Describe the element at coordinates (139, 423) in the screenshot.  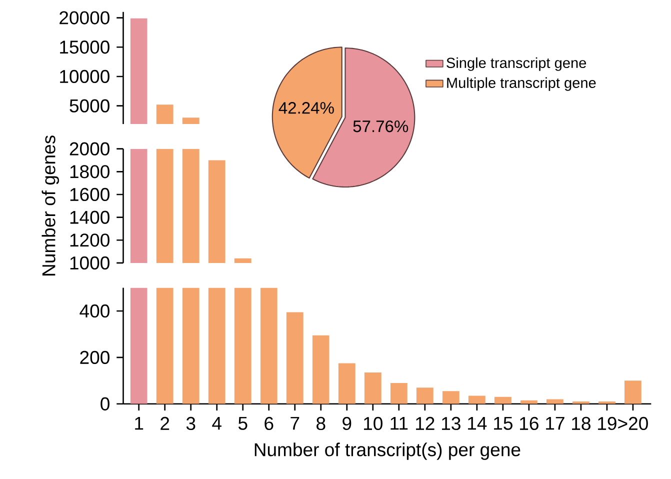
I see `x-tick-label: 1` at that location.